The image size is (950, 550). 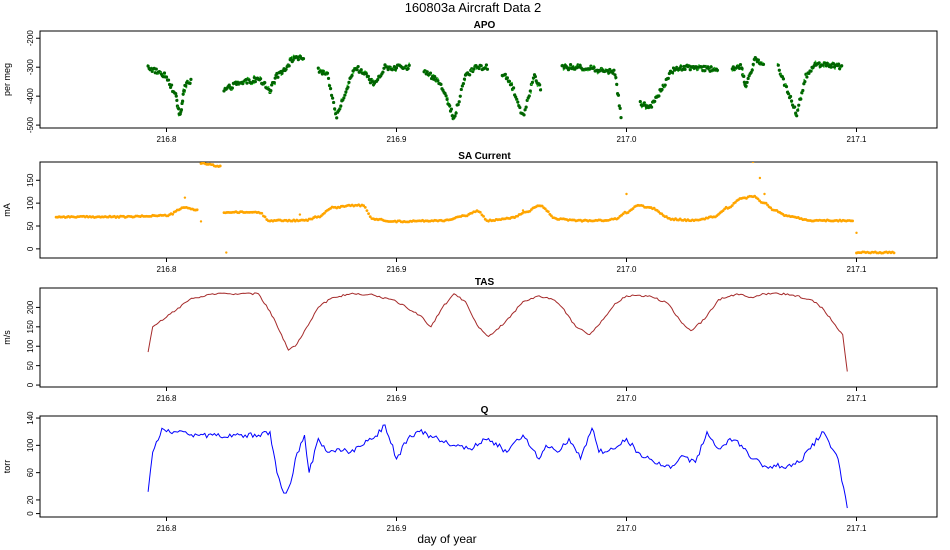 I want to click on y-tick-label: 100, so click(x=30, y=445).